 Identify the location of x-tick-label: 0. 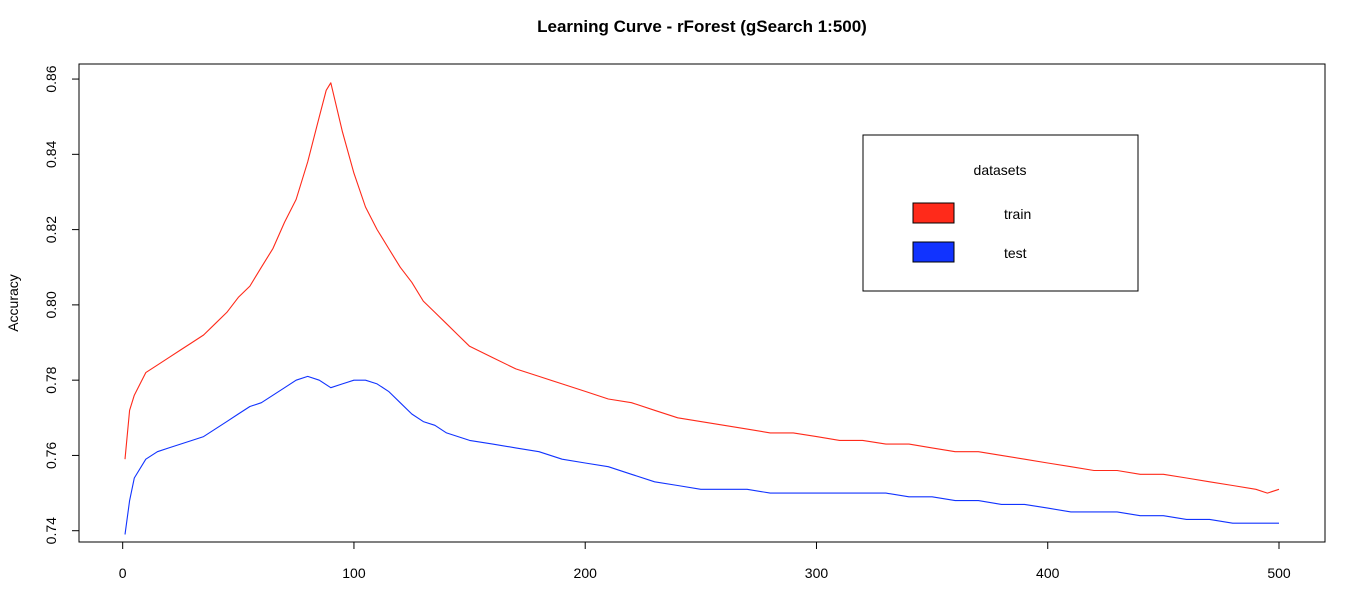
(123, 573).